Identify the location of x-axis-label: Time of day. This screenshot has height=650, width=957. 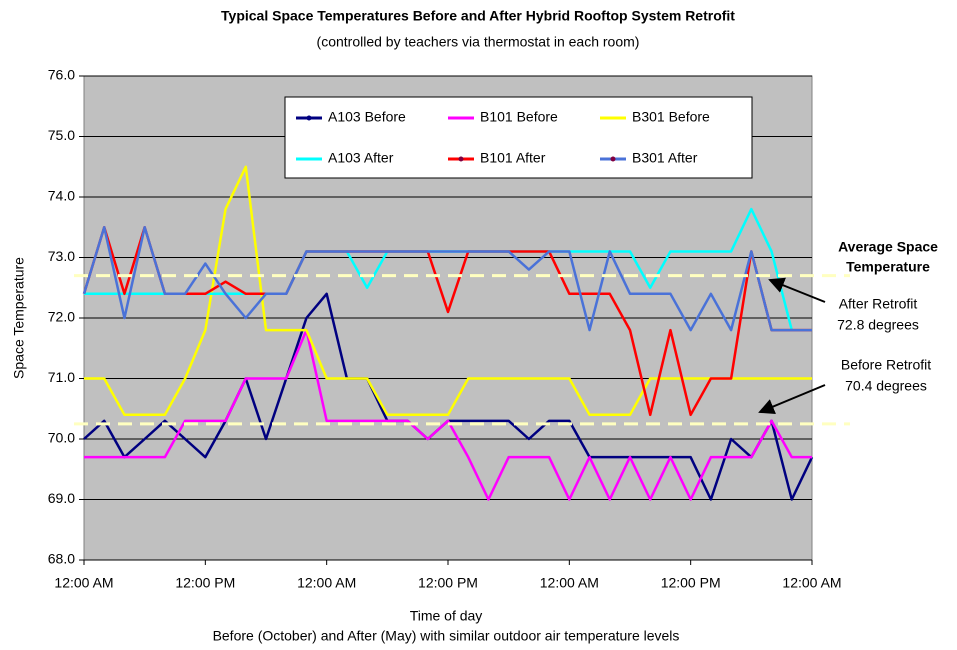
(446, 616).